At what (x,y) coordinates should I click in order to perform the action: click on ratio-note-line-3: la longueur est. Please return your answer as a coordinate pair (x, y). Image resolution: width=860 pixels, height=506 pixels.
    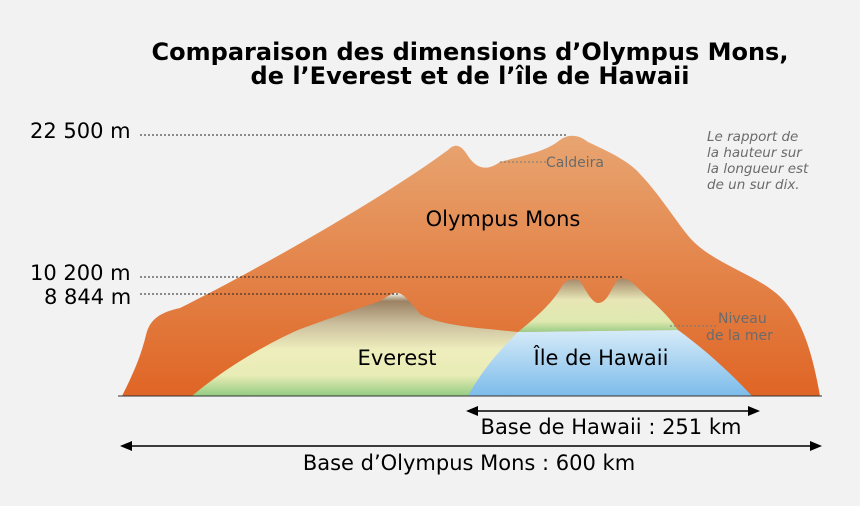
    Looking at the image, I should click on (758, 169).